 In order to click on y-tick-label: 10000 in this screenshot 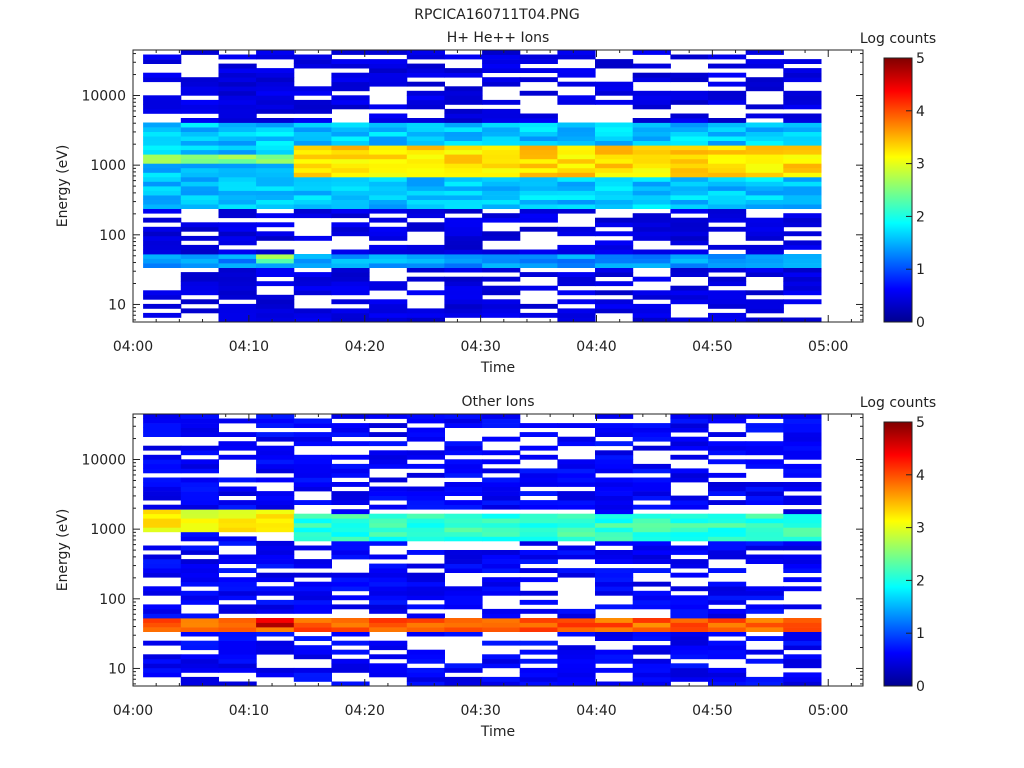, I will do `click(103, 96)`.